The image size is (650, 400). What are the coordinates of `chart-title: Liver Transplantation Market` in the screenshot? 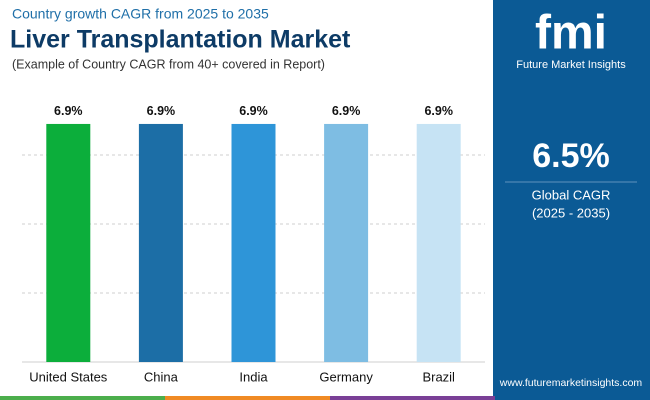 It's located at (180, 40).